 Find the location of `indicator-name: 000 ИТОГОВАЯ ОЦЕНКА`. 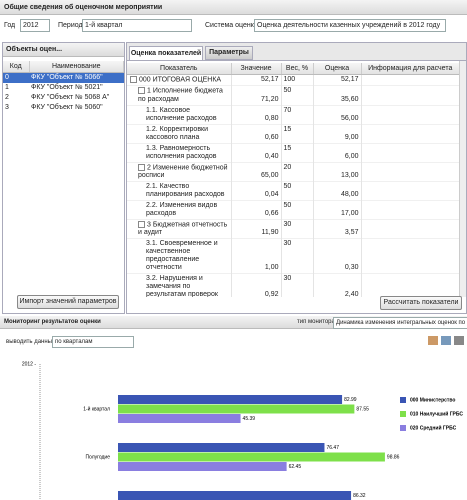

indicator-name: 000 ИТОГОВАЯ ОЦЕНКА is located at coordinates (180, 80).